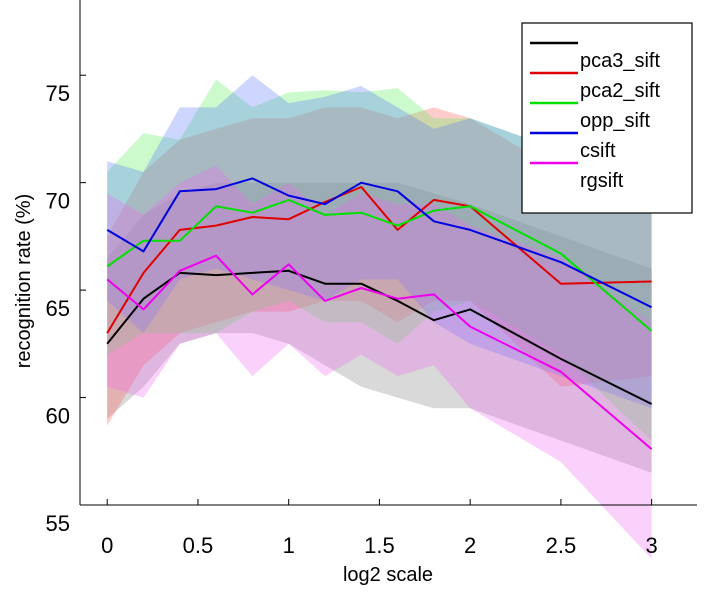  Describe the element at coordinates (602, 181) in the screenshot. I see `legend-label-rgsift: rgsift` at that location.